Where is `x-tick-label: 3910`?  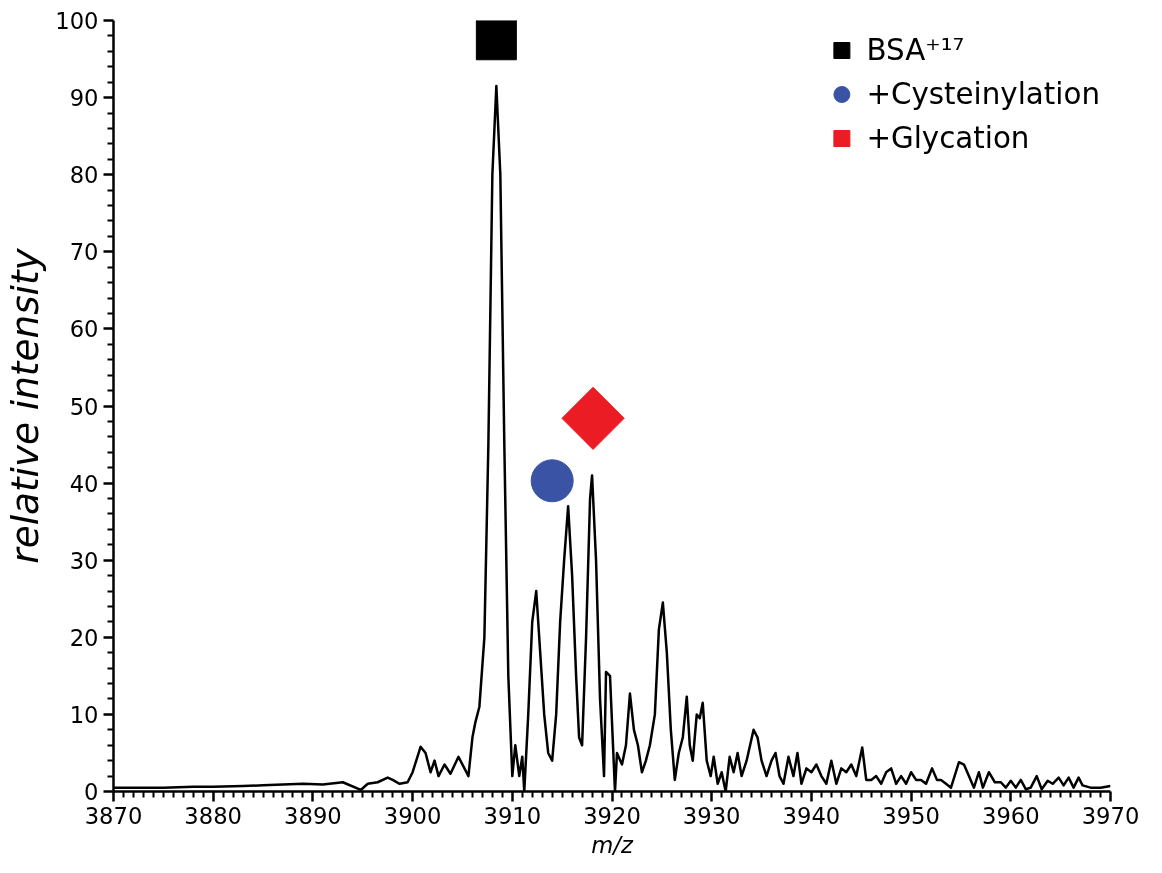 x-tick-label: 3910 is located at coordinates (512, 815).